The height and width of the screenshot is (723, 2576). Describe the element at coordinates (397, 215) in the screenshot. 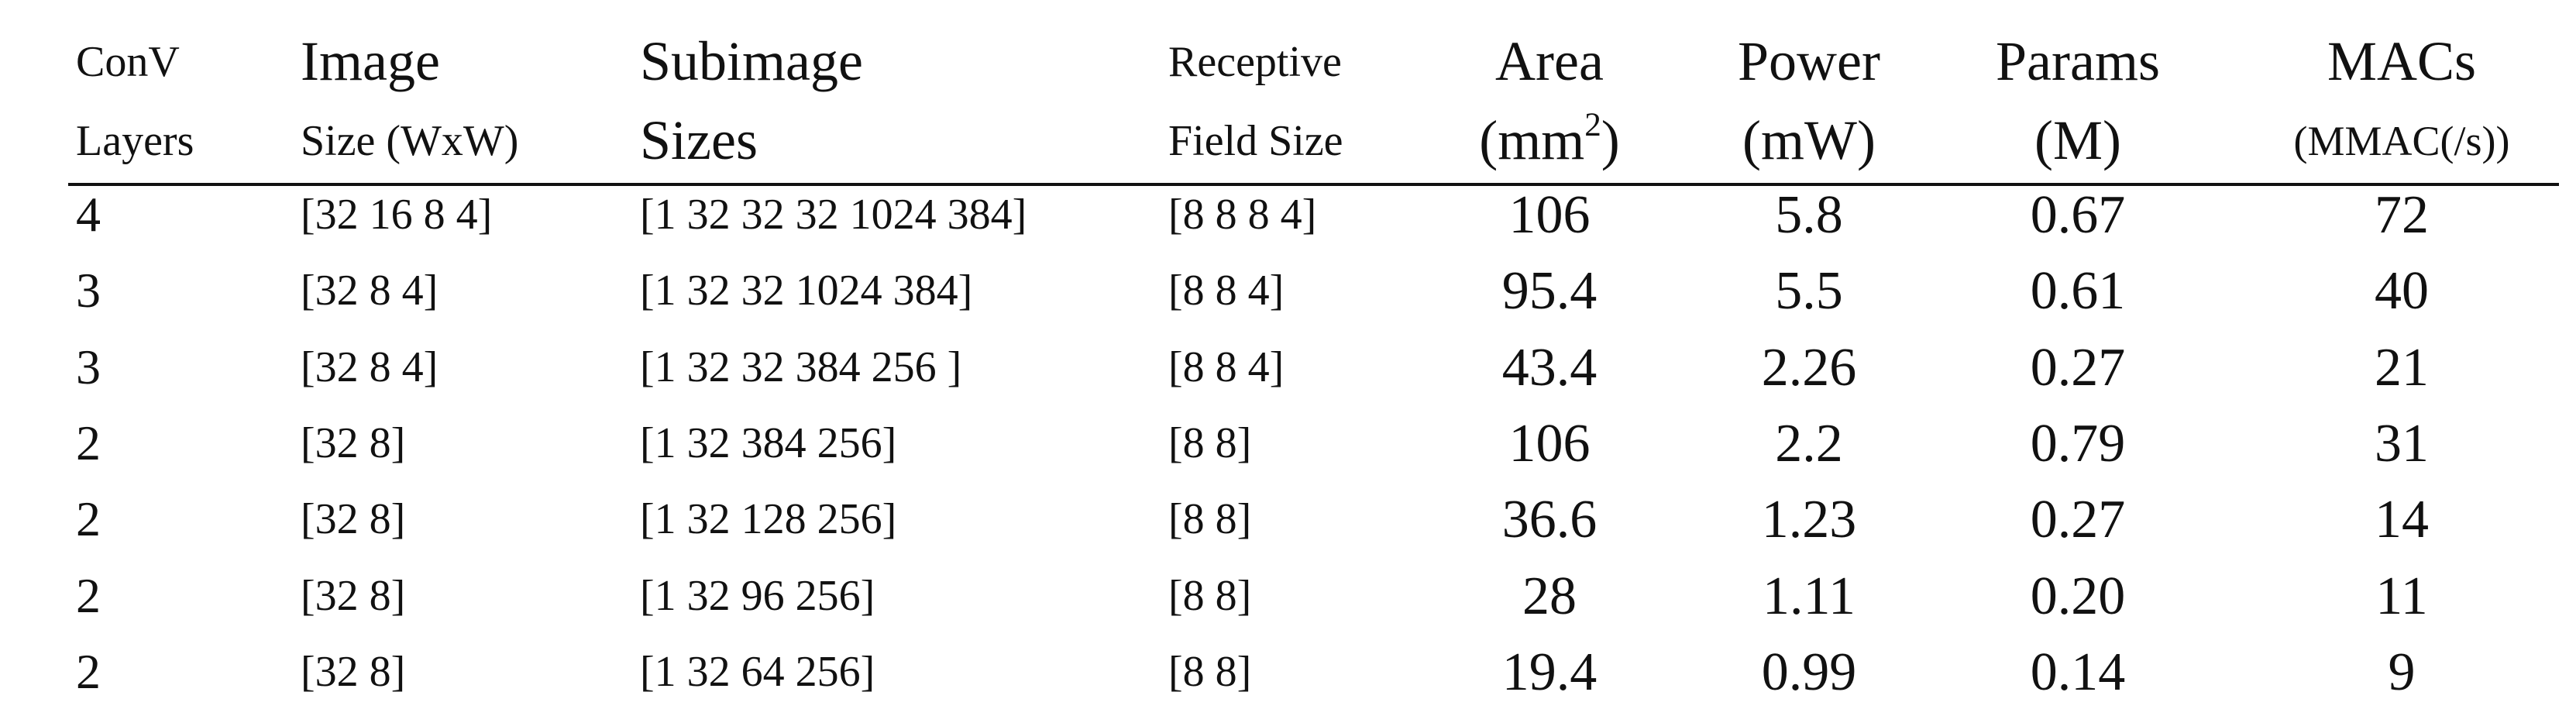

I see `table-cell: [32 16 8 4]` at that location.